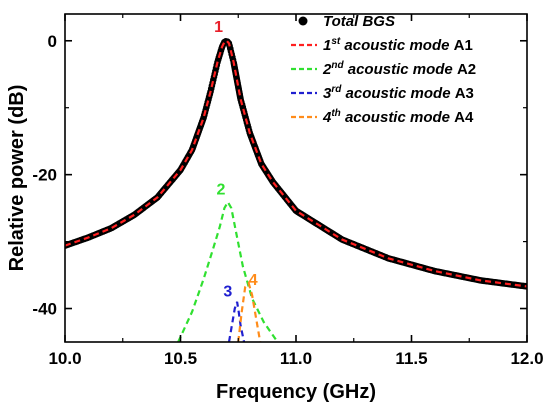 This screenshot has width=550, height=409. I want to click on legend-item: 2nd acoustic mode A2, so click(383, 69).